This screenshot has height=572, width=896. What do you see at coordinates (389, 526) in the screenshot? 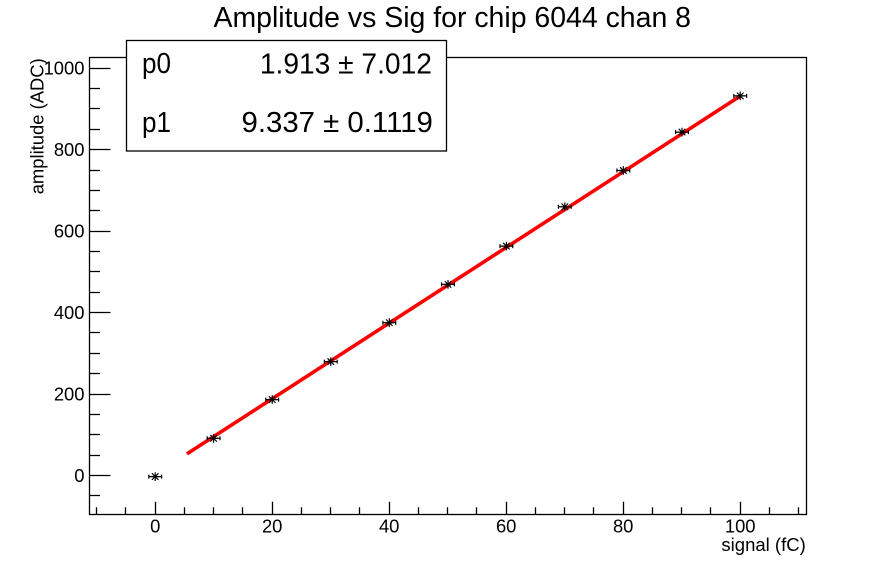
I see `svg-text: 40` at bounding box center [389, 526].